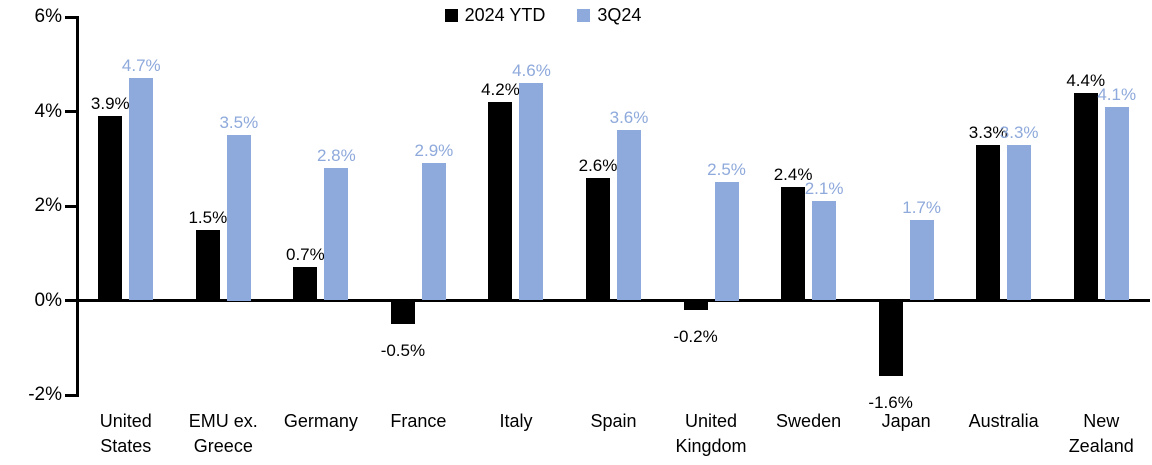 The width and height of the screenshot is (1152, 465). Describe the element at coordinates (890, 403) in the screenshot. I see `bar-value-label: -1.6%` at that location.